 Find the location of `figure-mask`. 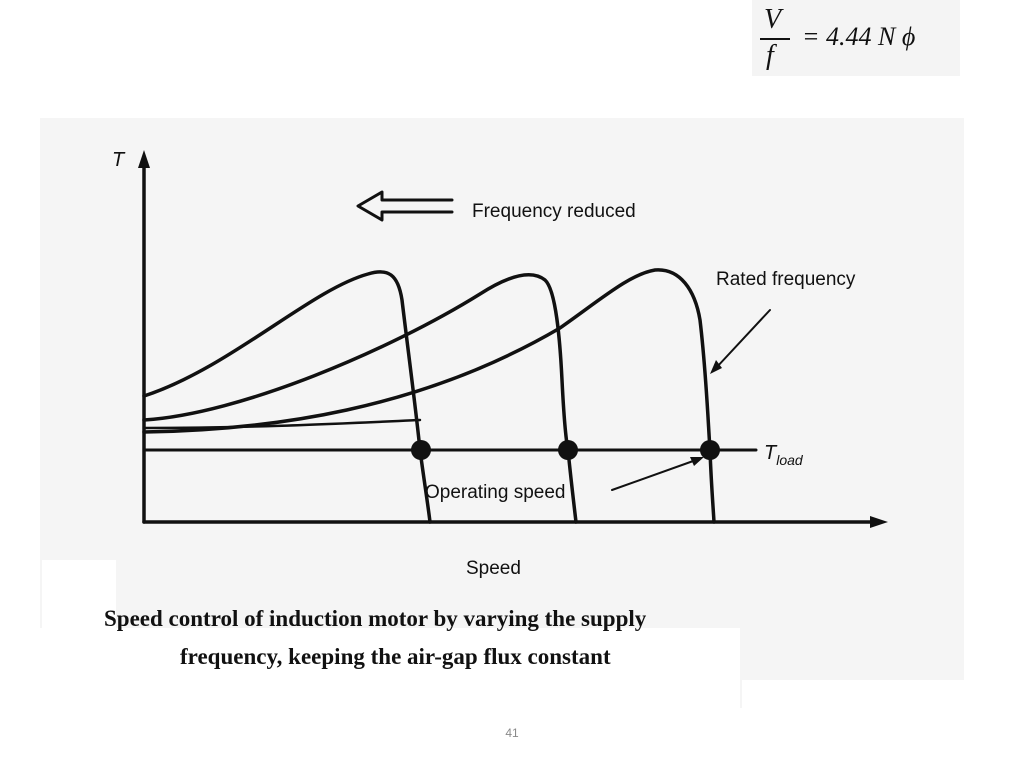

figure-mask is located at coordinates (79, 595).